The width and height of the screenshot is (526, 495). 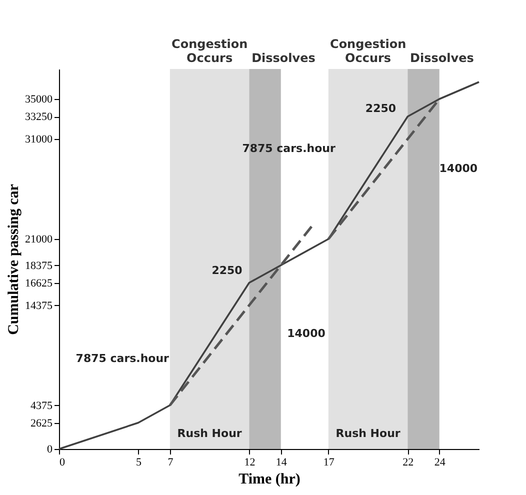 I want to click on x-tick-label: 12, so click(x=250, y=462).